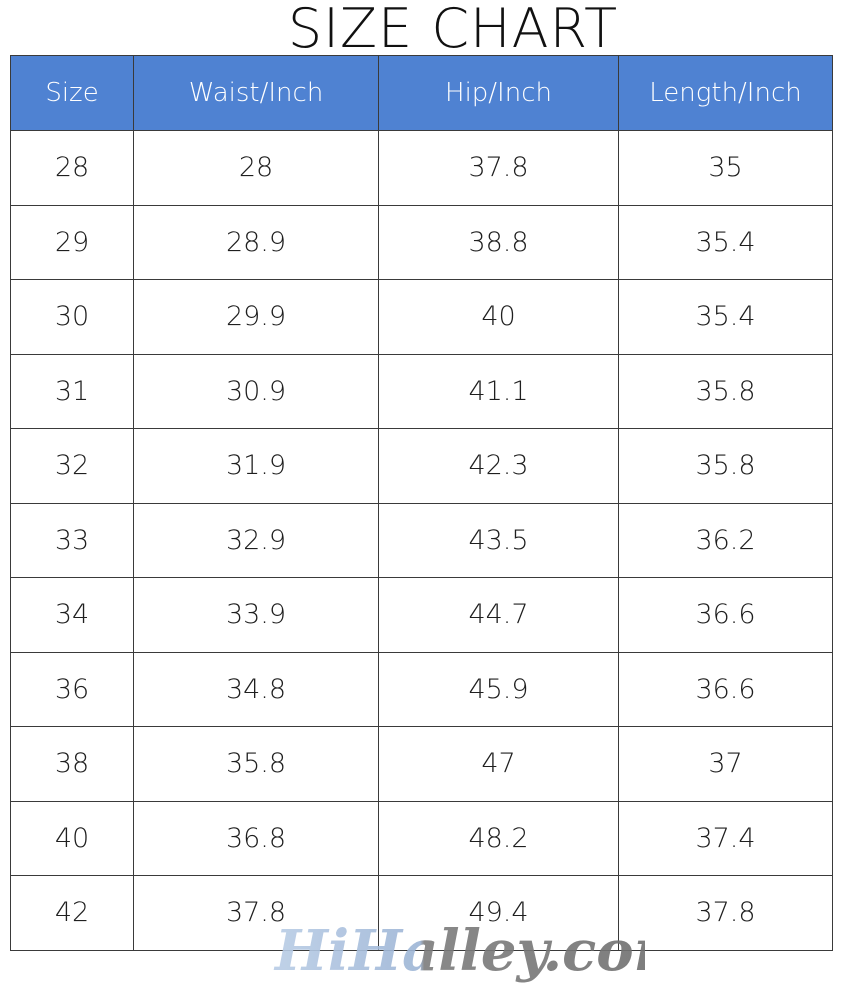 Image resolution: width=846 pixels, height=1000 pixels. Describe the element at coordinates (72, 838) in the screenshot. I see `cell-size: 40` at that location.